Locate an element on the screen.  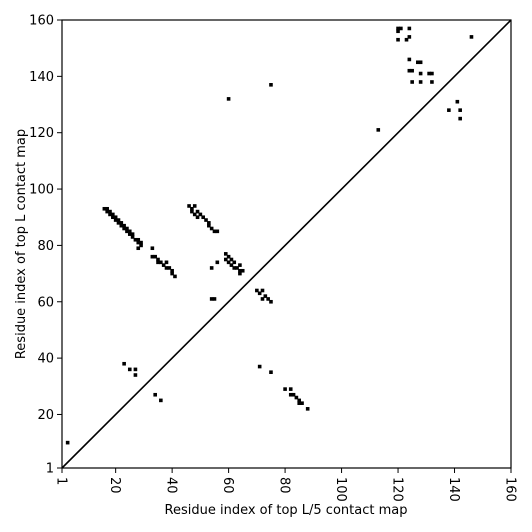
x-axis-label: Residue index of top L/5 contact map is located at coordinates (286, 510).